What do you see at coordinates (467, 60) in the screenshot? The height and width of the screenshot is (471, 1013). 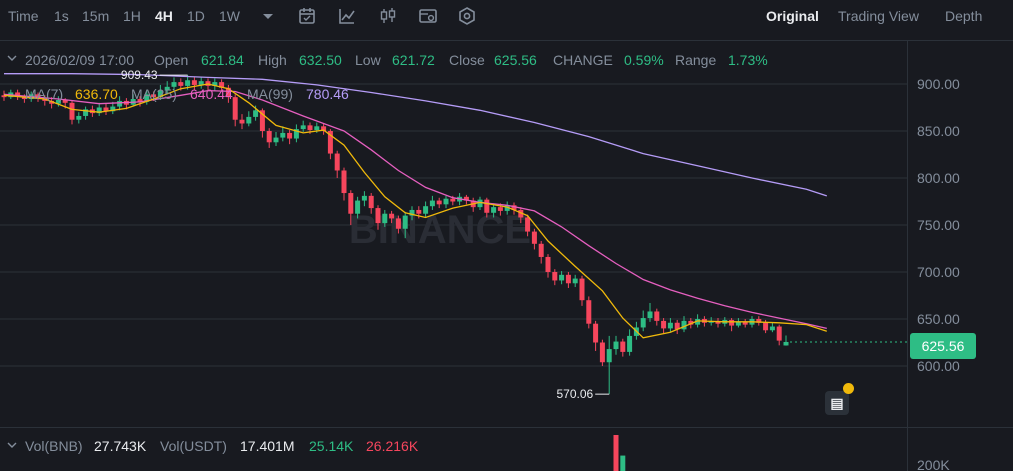 I see `close-label: Close` at bounding box center [467, 60].